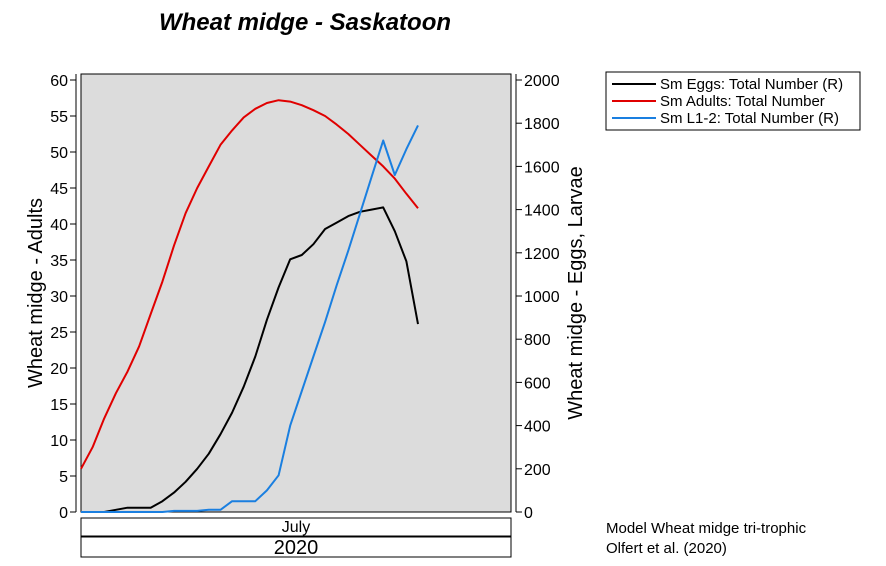  What do you see at coordinates (59, 117) in the screenshot?
I see `left-tick-label: 55` at bounding box center [59, 117].